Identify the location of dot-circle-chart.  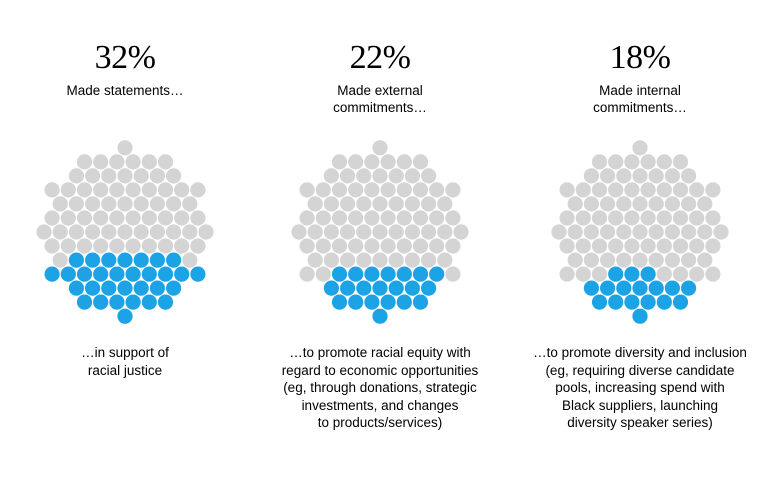
(380, 232).